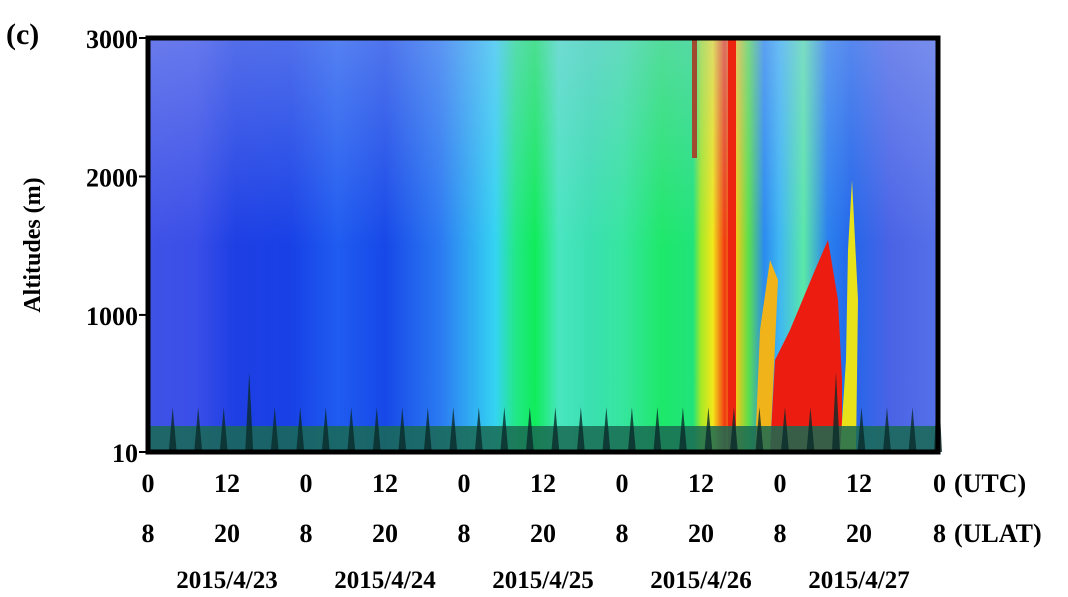 The image size is (1068, 597). I want to click on surface-spikes, so click(555, 412).